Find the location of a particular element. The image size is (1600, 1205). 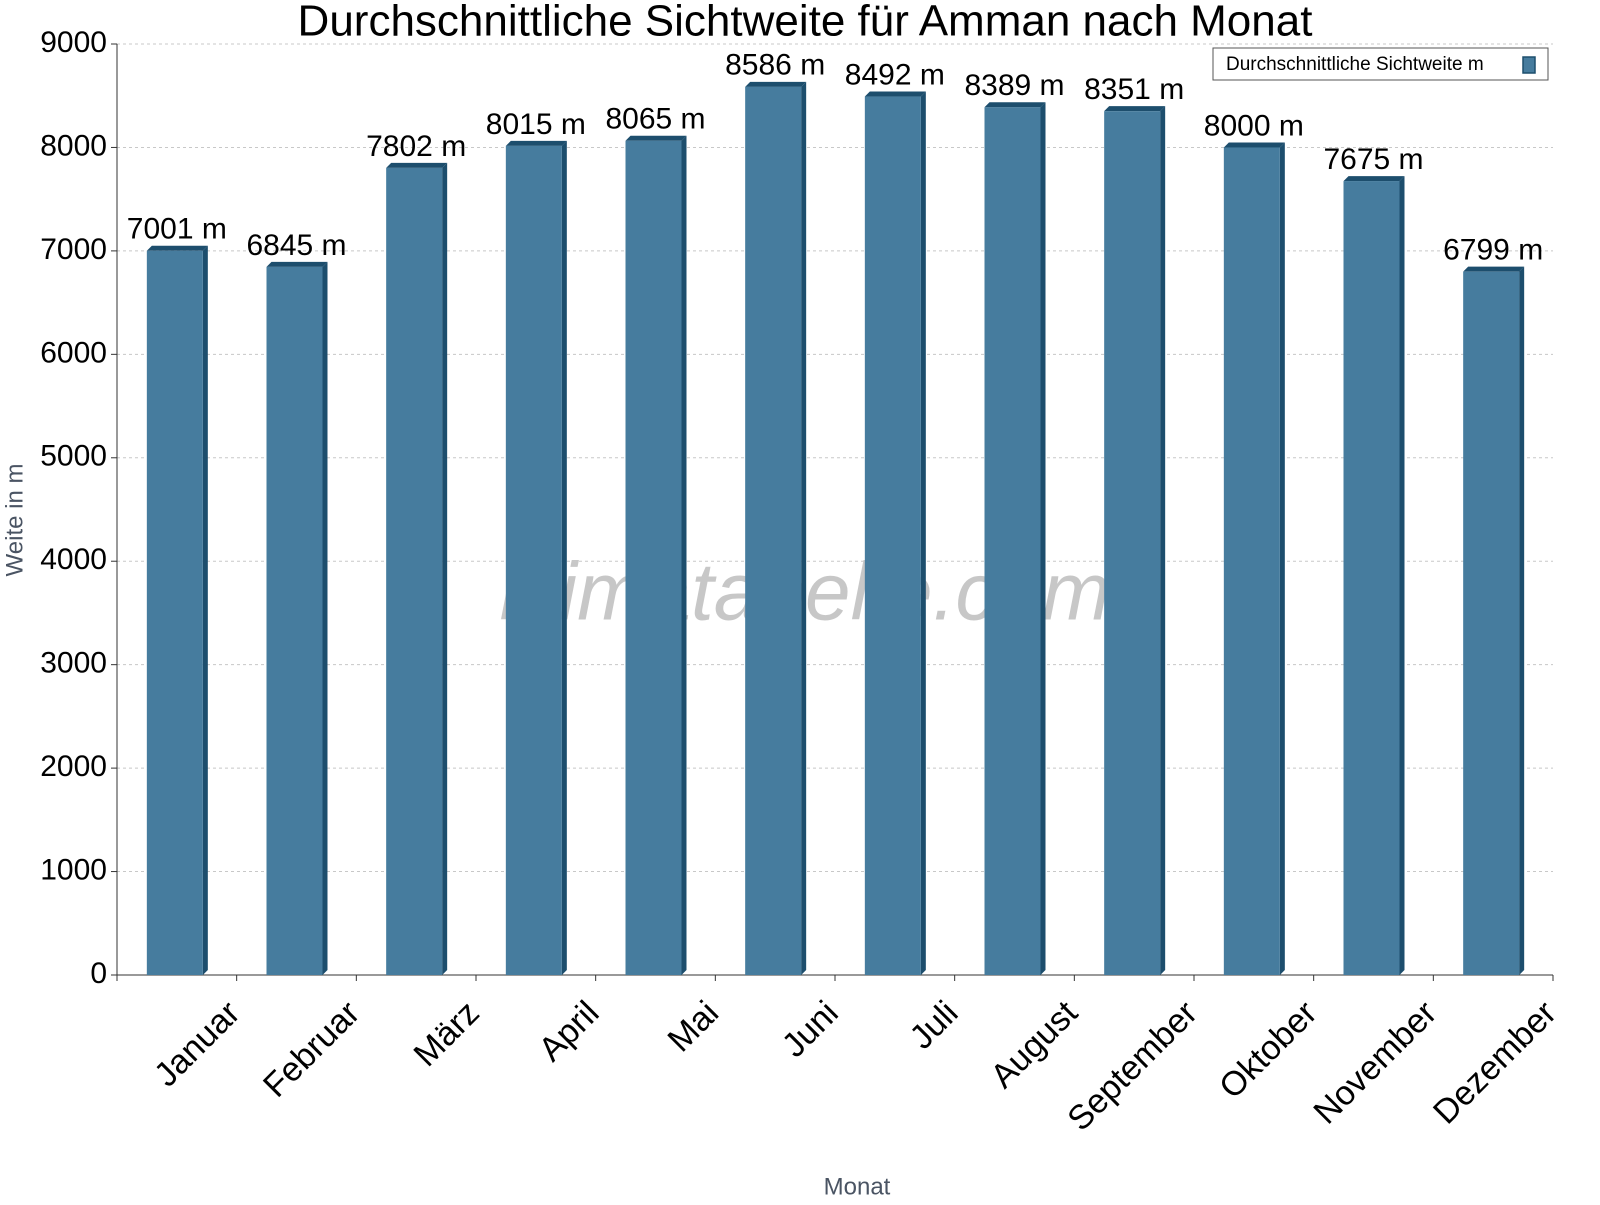

data-label: 6845 m is located at coordinates (296, 245).